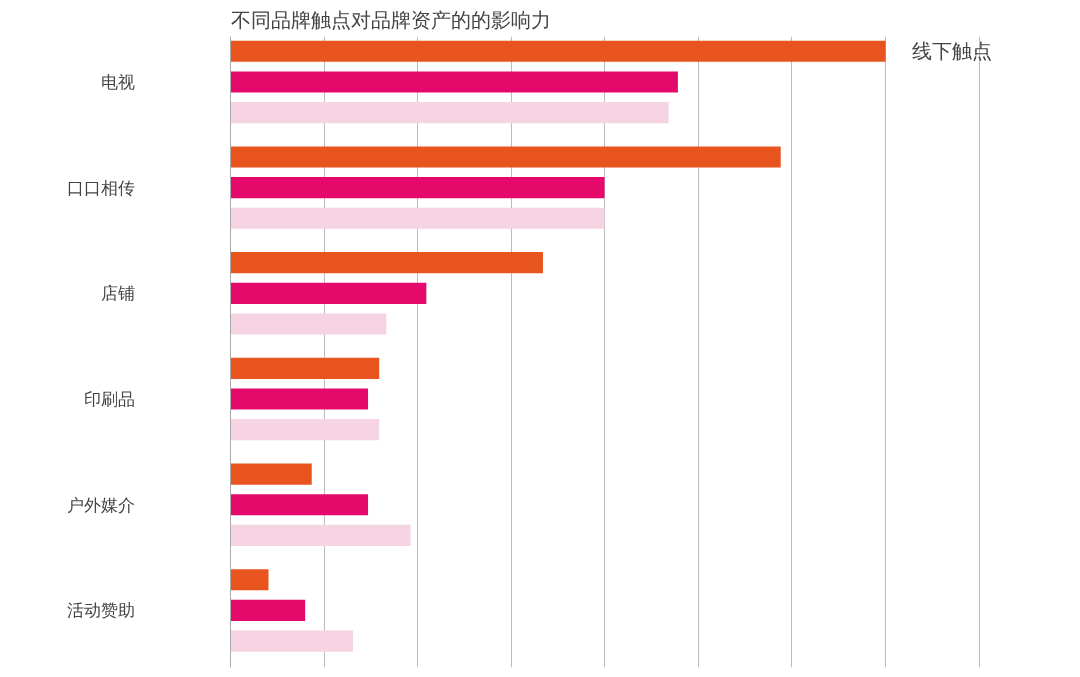 The height and width of the screenshot is (677, 1080). What do you see at coordinates (951, 51) in the screenshot?
I see `text: 线下触点` at bounding box center [951, 51].